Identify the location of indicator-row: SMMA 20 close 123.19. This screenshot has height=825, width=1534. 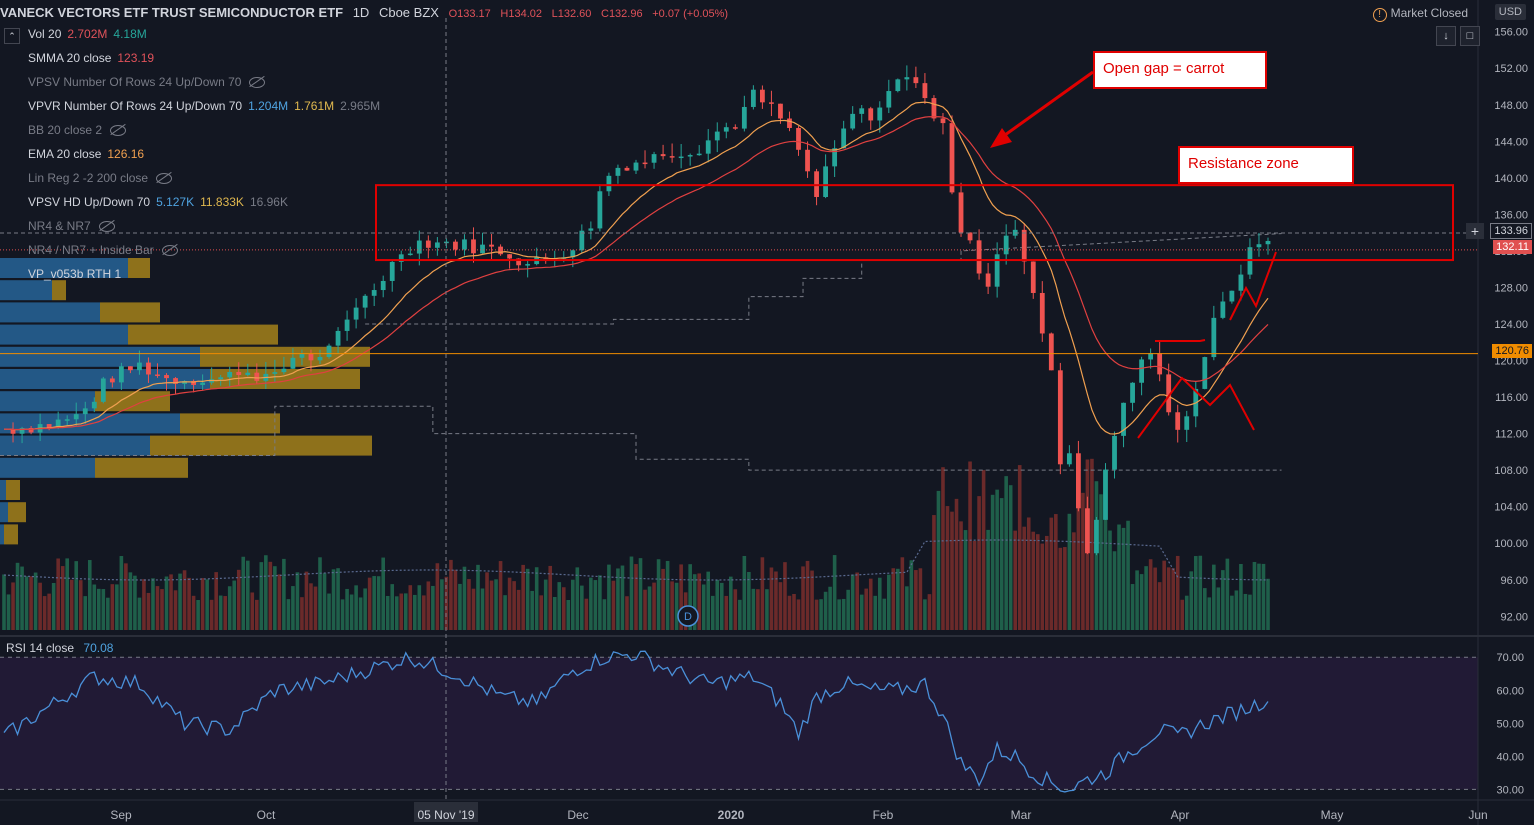
(91, 58).